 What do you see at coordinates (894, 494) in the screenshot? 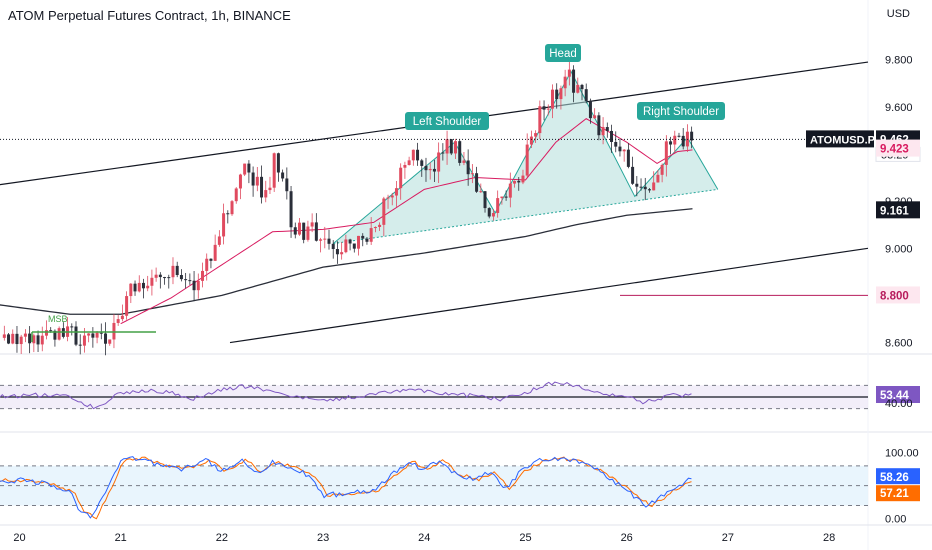
I see `stoch-d-label: 57.21` at bounding box center [894, 494].